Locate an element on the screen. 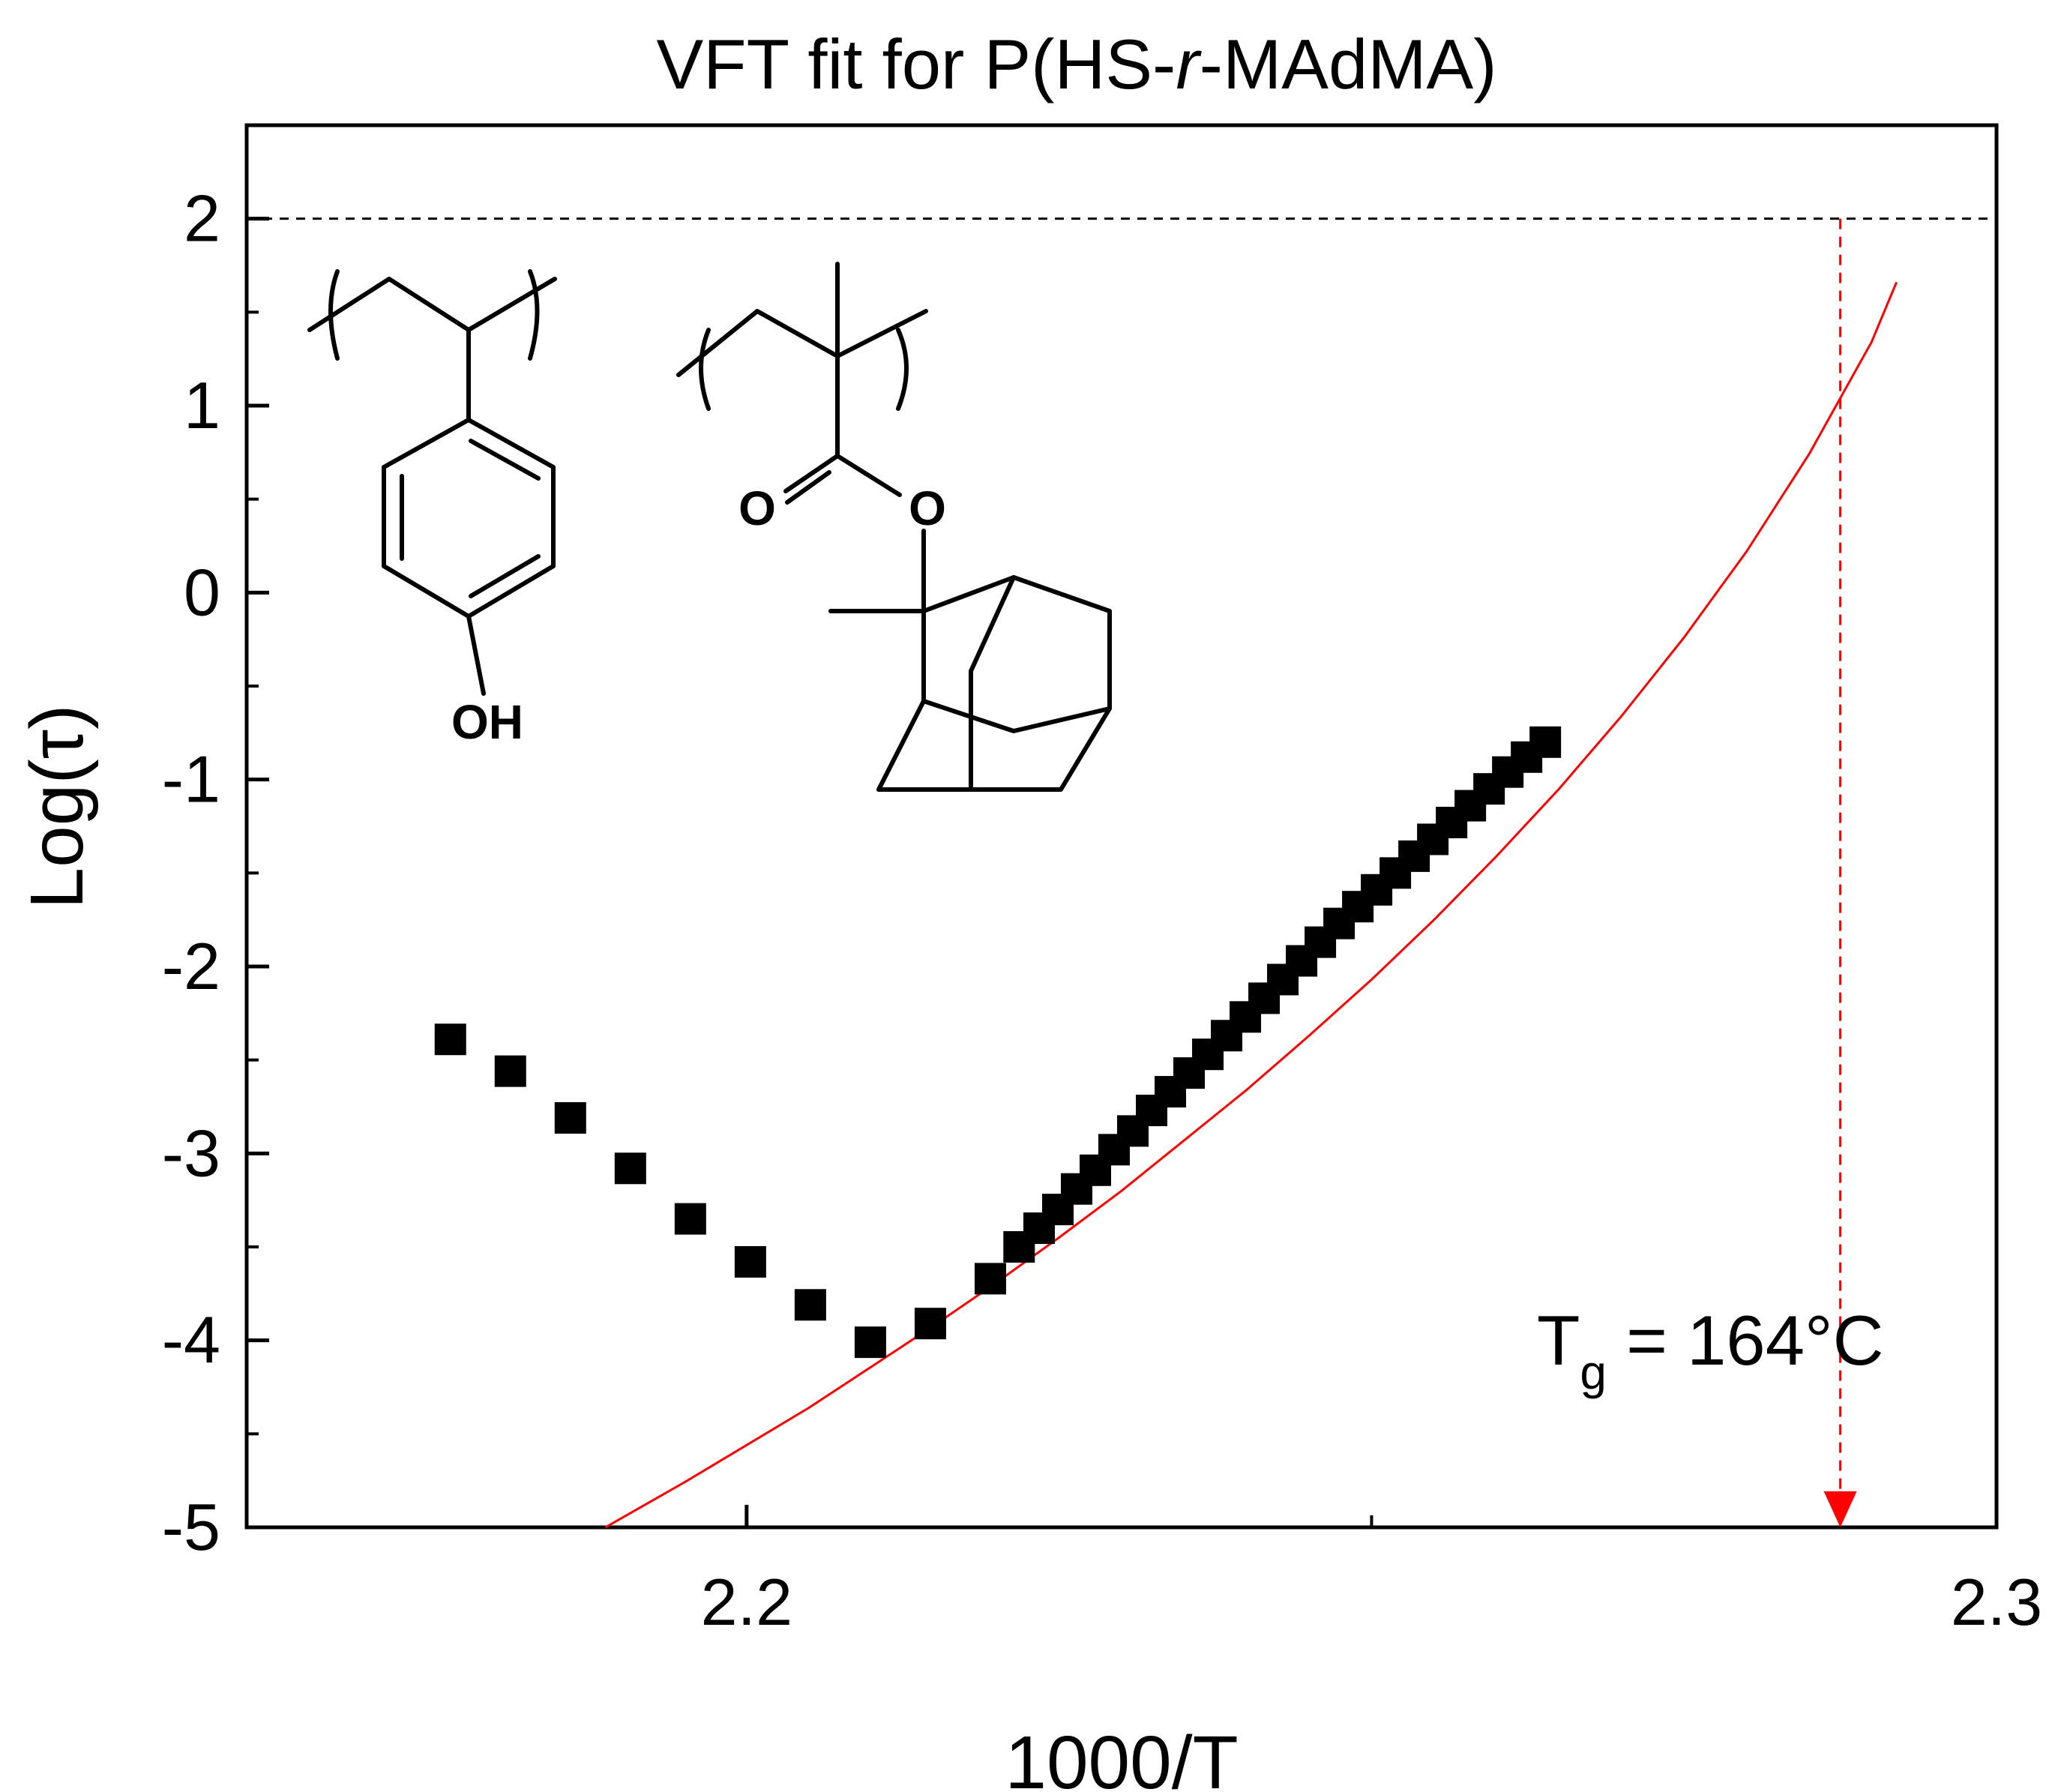  x-tick-label: 2.2 is located at coordinates (746, 1602).